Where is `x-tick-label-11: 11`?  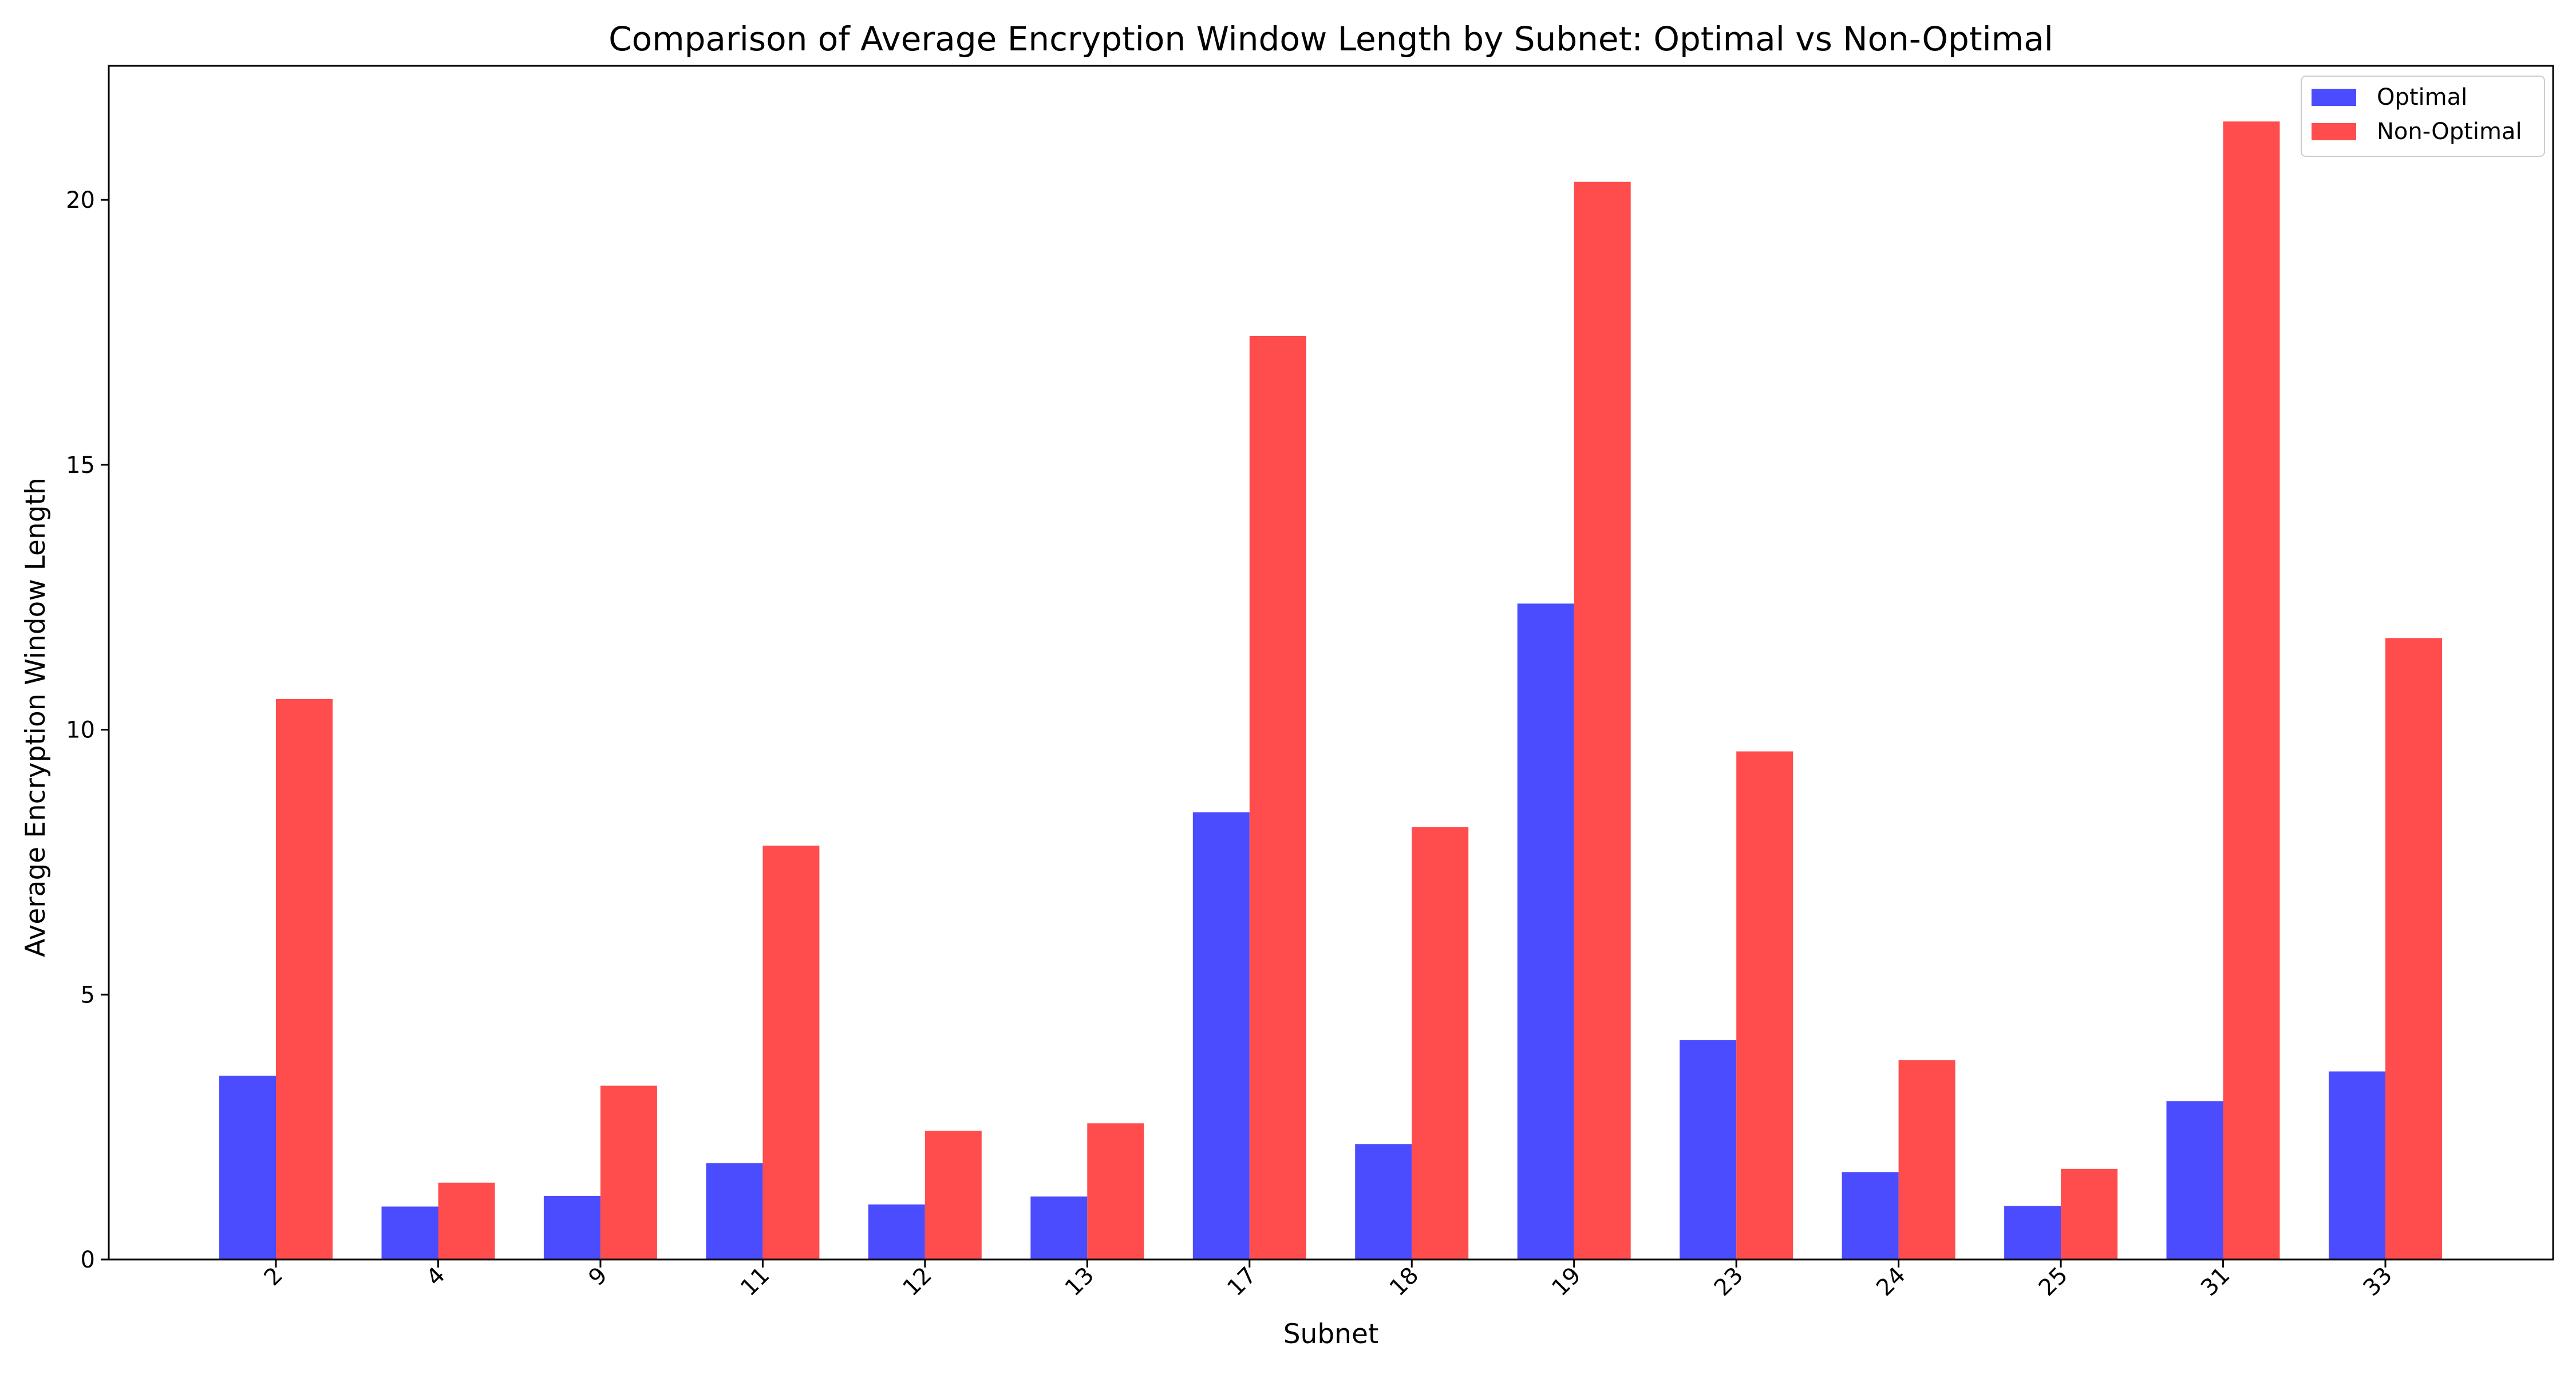 x-tick-label-11: 11 is located at coordinates (755, 1282).